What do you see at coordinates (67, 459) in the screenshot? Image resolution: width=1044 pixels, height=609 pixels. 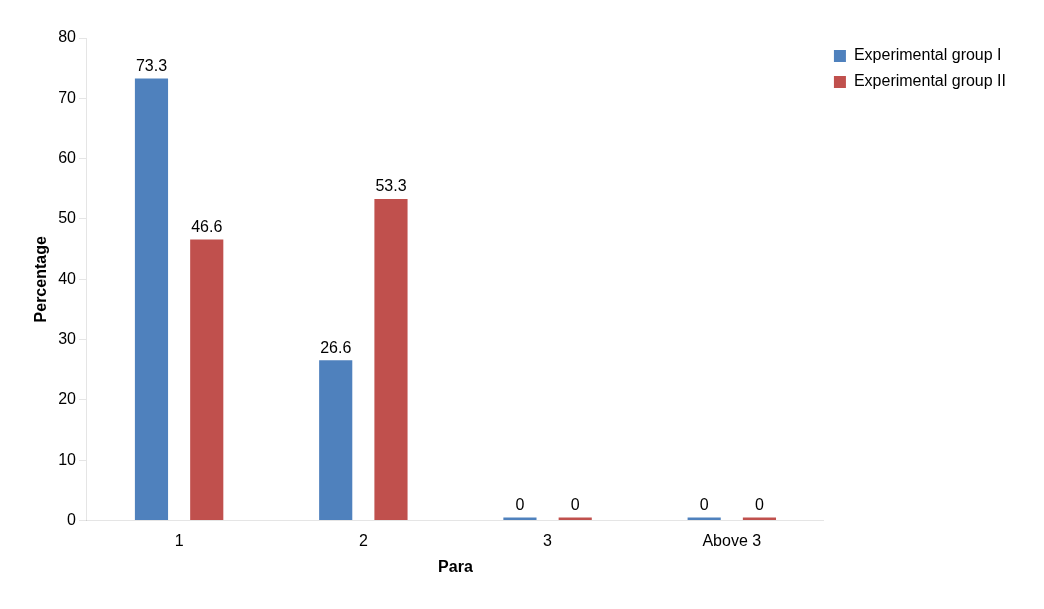 I see `y-tick-label: 10` at bounding box center [67, 459].